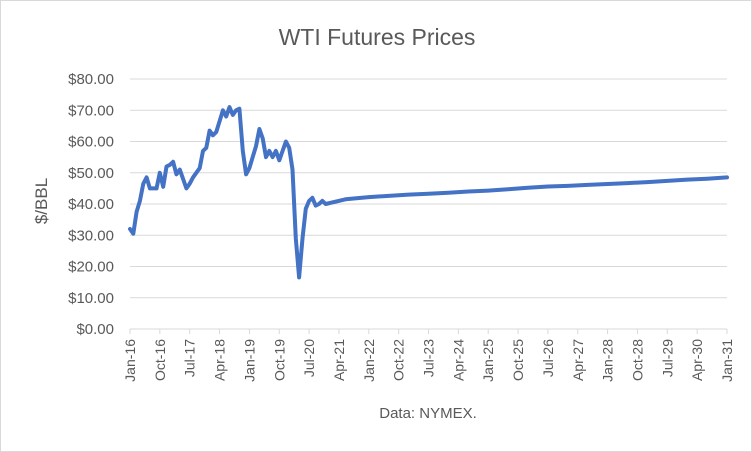  I want to click on x-tick-label: Apr-27, so click(578, 360).